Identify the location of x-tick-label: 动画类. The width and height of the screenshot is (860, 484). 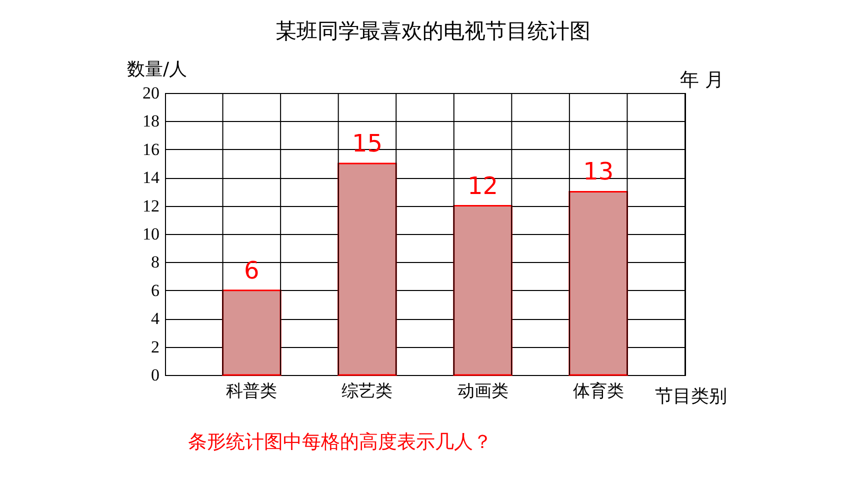
(482, 392).